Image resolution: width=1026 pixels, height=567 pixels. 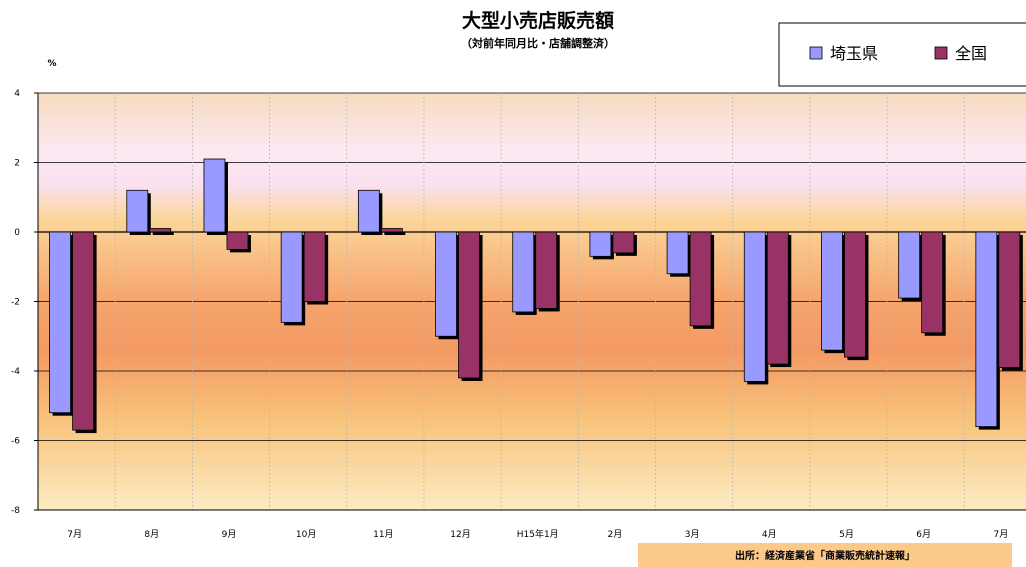 What do you see at coordinates (846, 534) in the screenshot?
I see `x-tick-label: 5月` at bounding box center [846, 534].